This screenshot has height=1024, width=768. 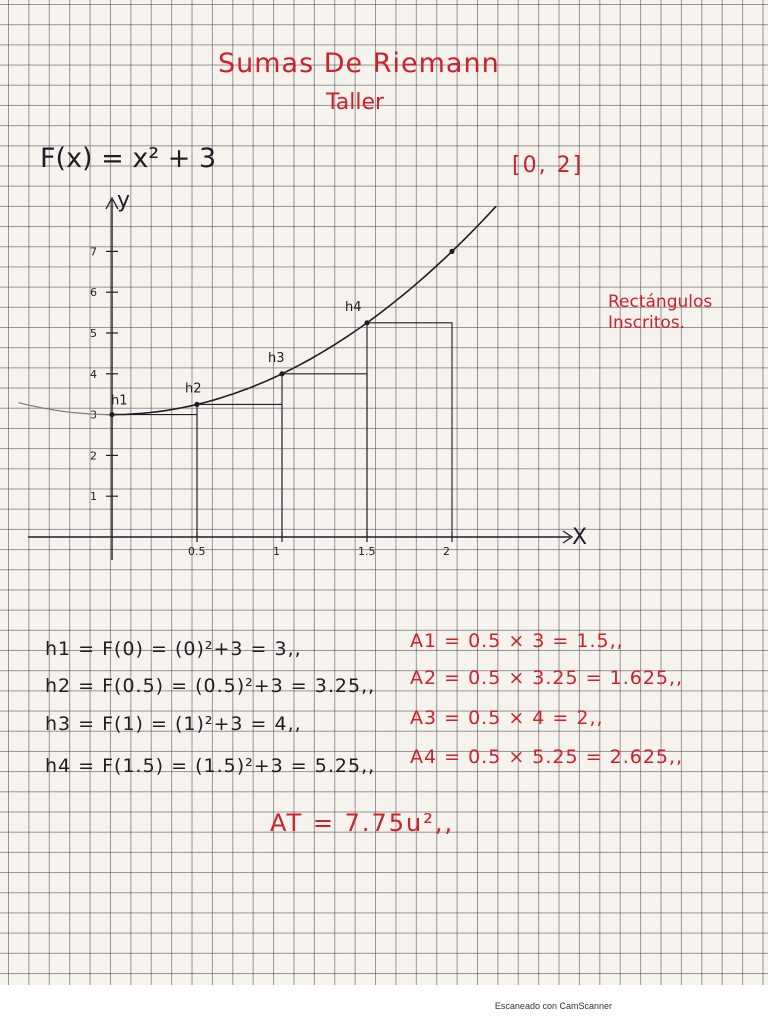 I want to click on rectangles-note: Rectángulos Inscritos., so click(x=660, y=312).